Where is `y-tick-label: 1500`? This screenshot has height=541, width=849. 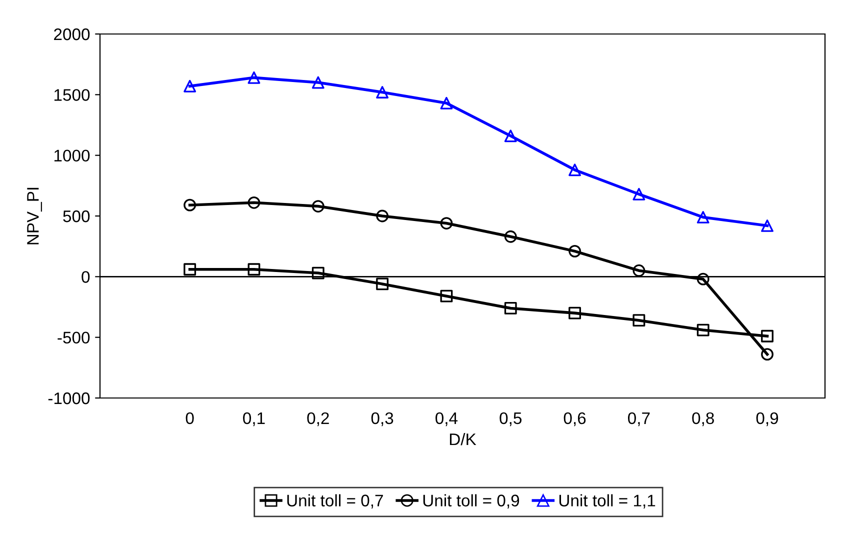 y-tick-label: 1500 is located at coordinates (72, 95).